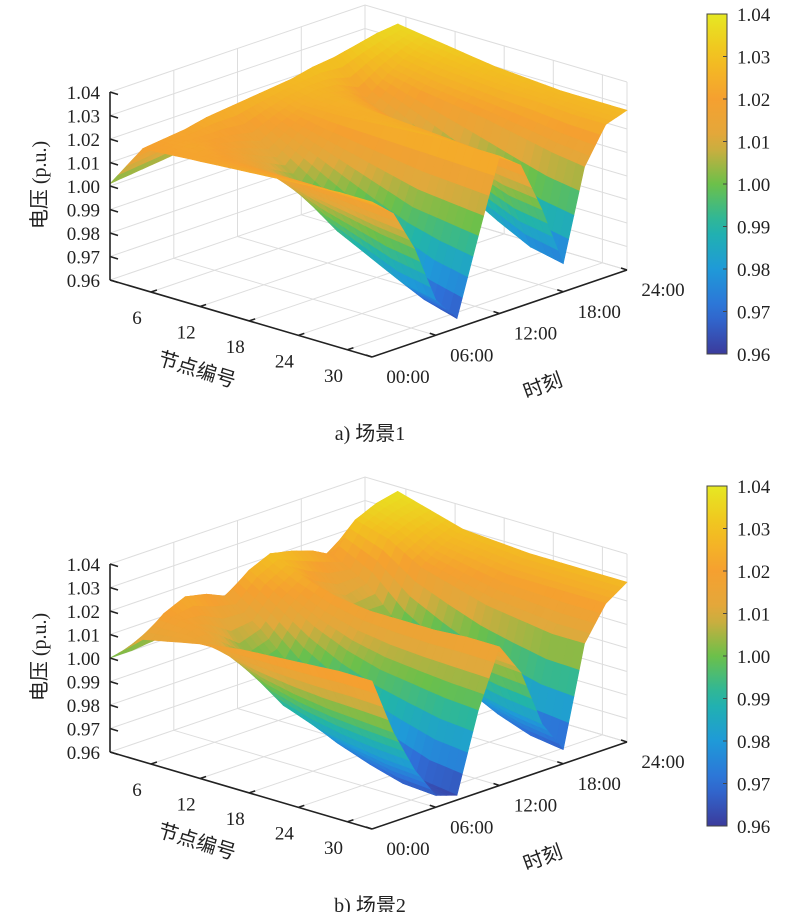 This screenshot has width=800, height=912. Describe the element at coordinates (39, 657) in the screenshot. I see `z-axis-label: 电压 (p.u.)` at that location.